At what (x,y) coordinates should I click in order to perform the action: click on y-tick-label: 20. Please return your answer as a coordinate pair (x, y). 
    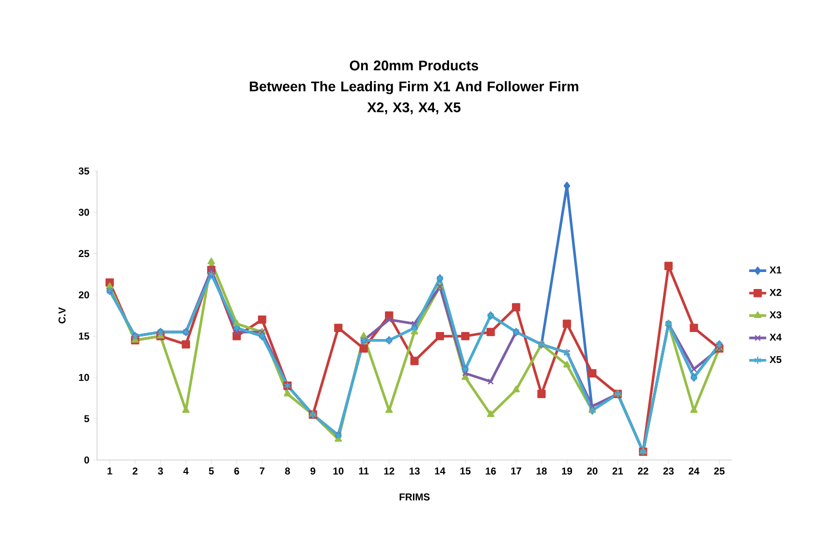
    Looking at the image, I should click on (84, 294).